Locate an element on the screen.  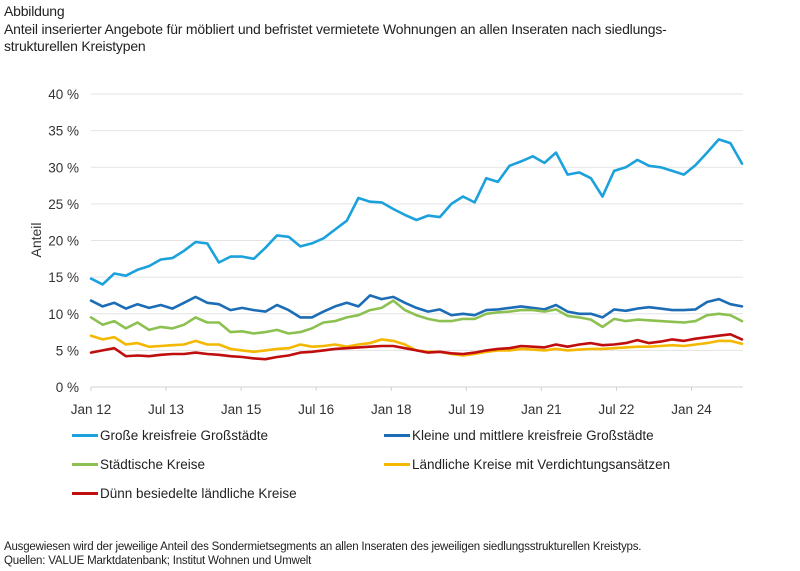
y-axis-label: Anteil is located at coordinates (36, 239).